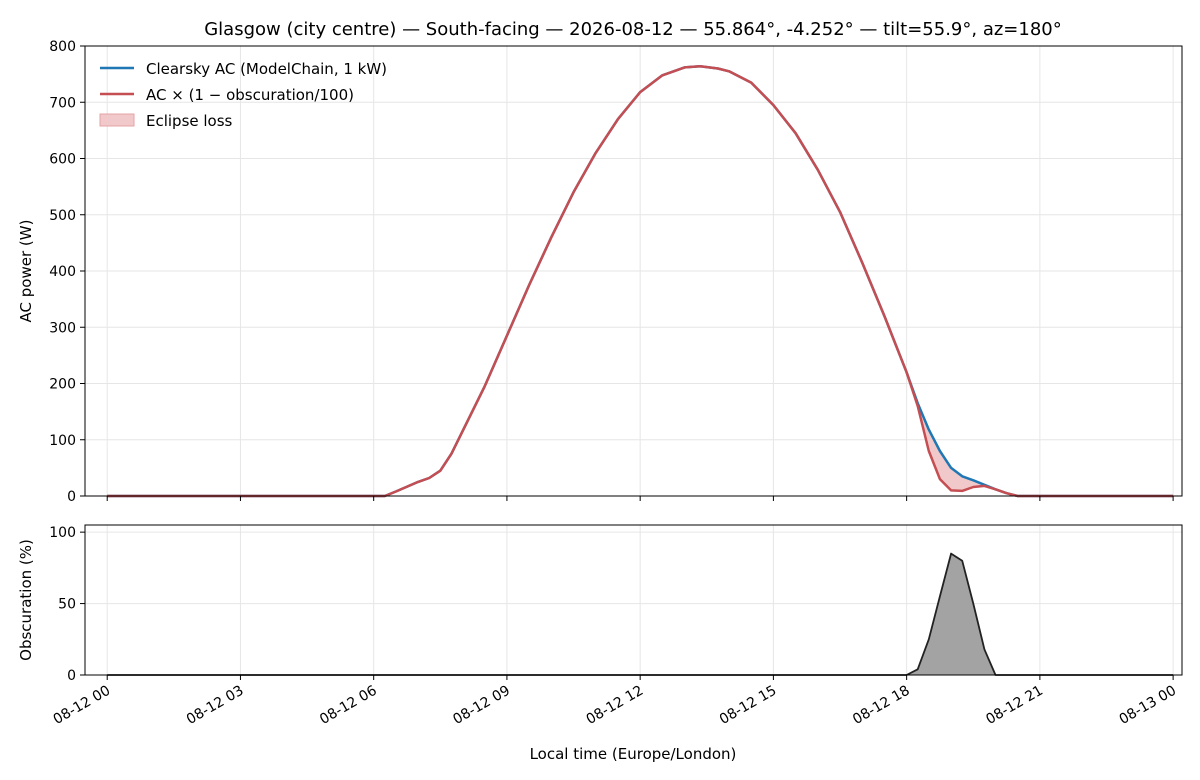 The width and height of the screenshot is (1200, 780). What do you see at coordinates (62, 533) in the screenshot?
I see `bottom-y-tick-label: 100` at bounding box center [62, 533].